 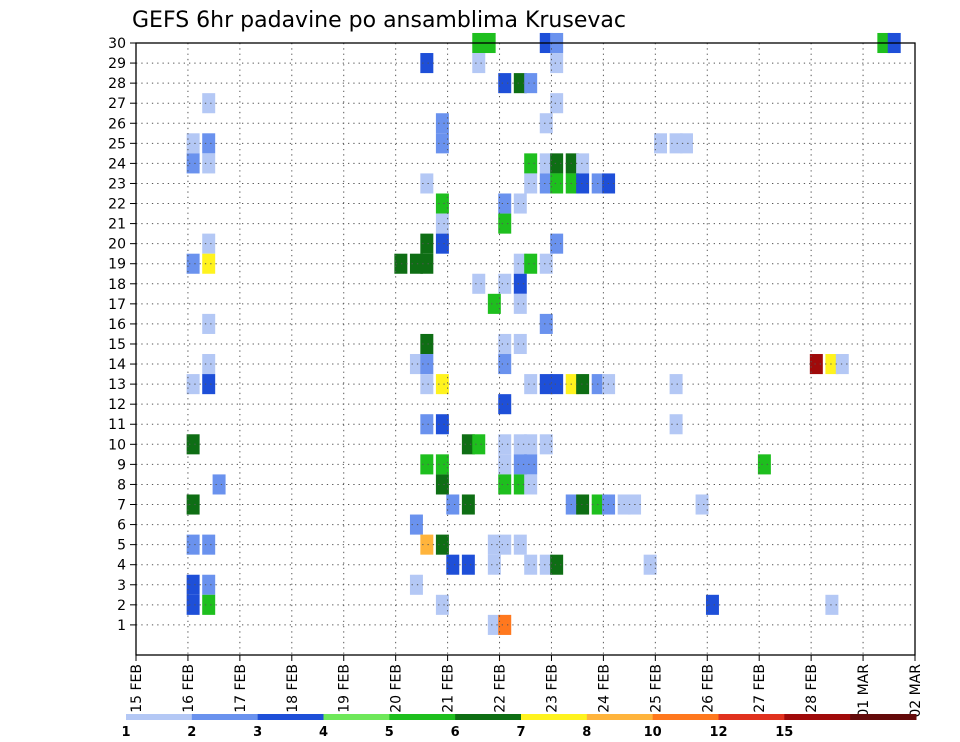 What do you see at coordinates (121, 465) in the screenshot?
I see `y-tick-label: 9` at bounding box center [121, 465].